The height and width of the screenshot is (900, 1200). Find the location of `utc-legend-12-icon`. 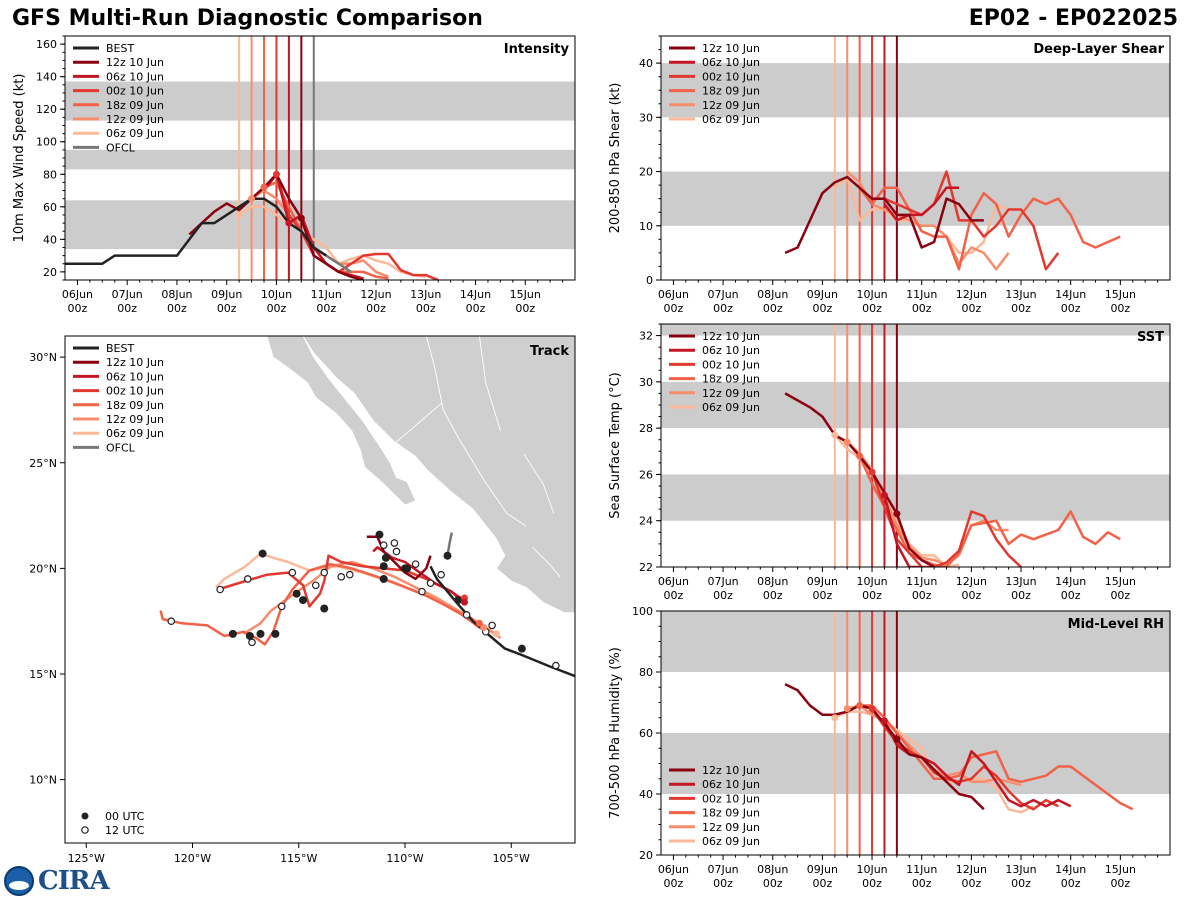

utc-legend-12-icon is located at coordinates (85, 830).